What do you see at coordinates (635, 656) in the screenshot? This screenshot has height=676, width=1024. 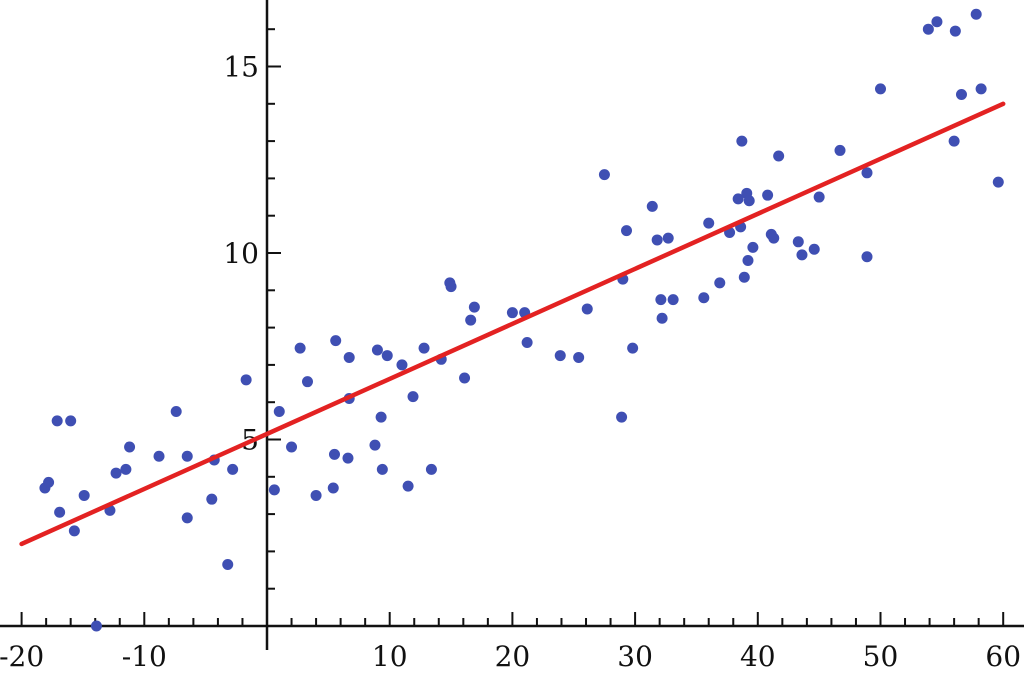 I see `x-tick-label: 30` at bounding box center [635, 656].